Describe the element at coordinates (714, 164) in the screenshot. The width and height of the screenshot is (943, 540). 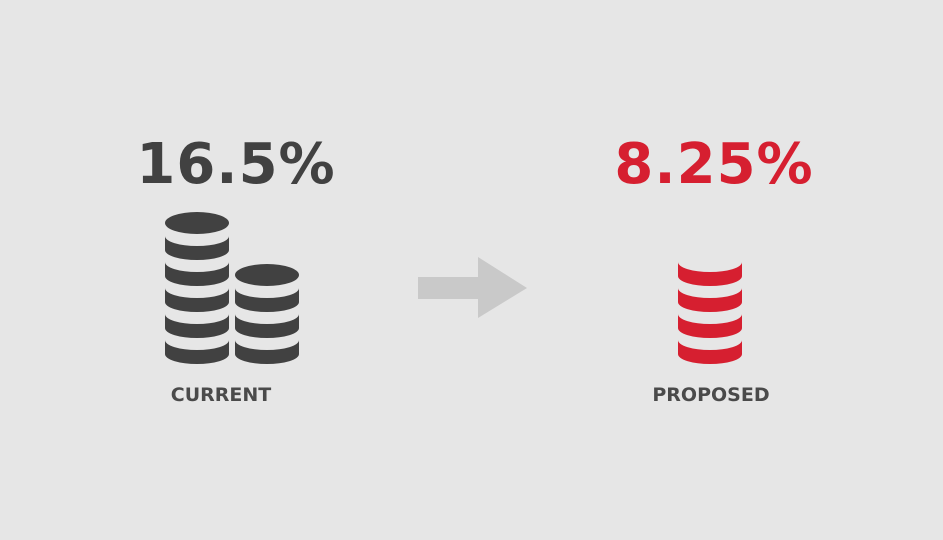
I see `proposed-rate: 8.25%` at that location.